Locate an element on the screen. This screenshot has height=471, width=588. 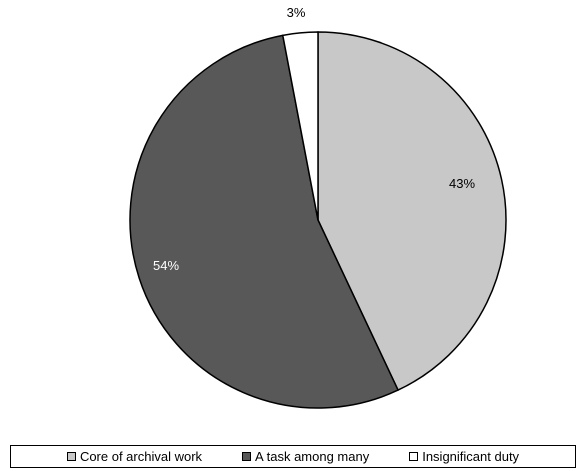
legend-item-task: A task among many is located at coordinates (305, 456).